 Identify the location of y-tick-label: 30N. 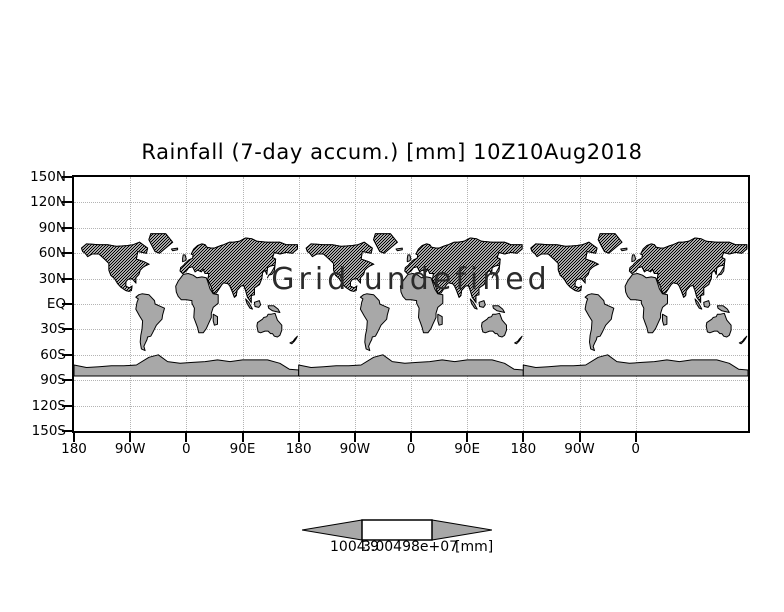
(52, 278).